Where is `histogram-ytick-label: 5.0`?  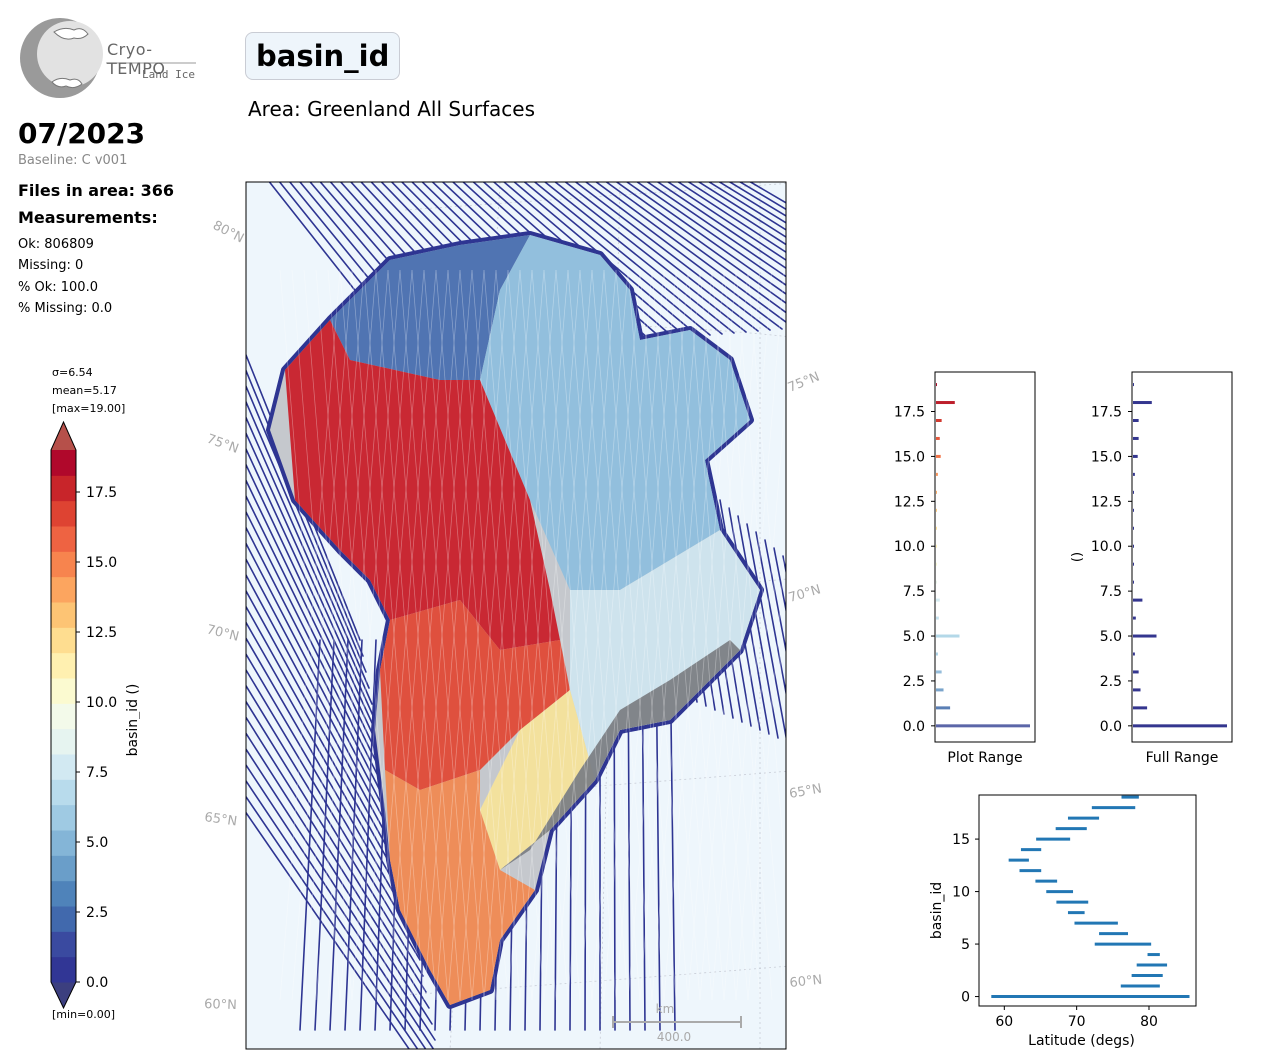
histogram-ytick-label: 5.0 is located at coordinates (1111, 637).